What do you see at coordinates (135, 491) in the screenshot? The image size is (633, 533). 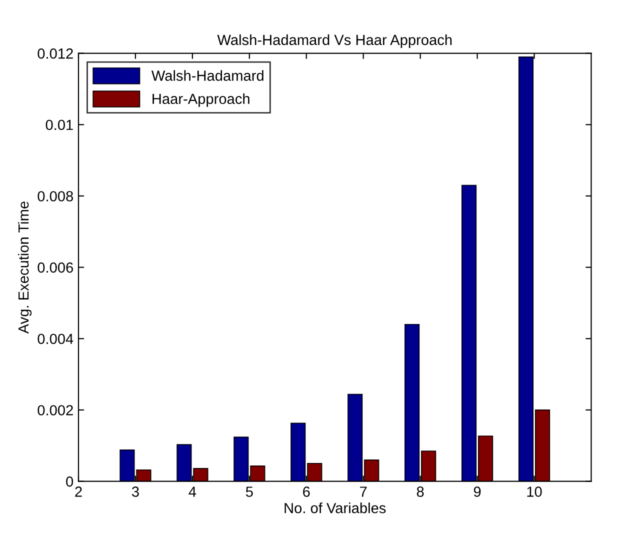 I see `x-tick-label: 3` at bounding box center [135, 491].